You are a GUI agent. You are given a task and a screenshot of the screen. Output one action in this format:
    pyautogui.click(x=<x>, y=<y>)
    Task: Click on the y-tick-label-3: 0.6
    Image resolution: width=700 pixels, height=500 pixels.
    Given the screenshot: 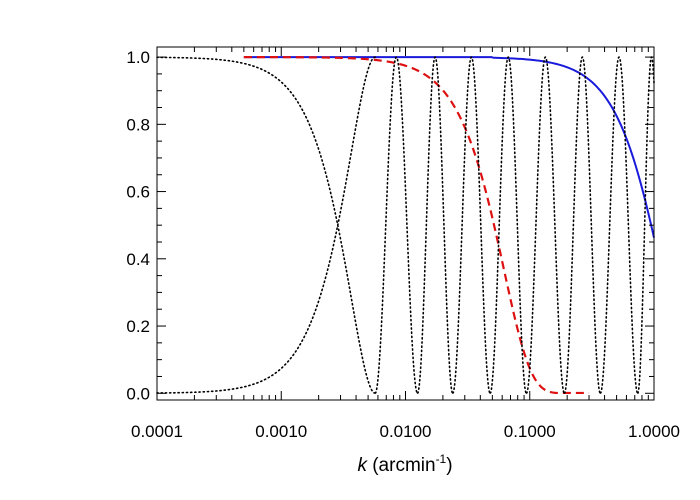 What is the action you would take?
    pyautogui.click(x=138, y=192)
    